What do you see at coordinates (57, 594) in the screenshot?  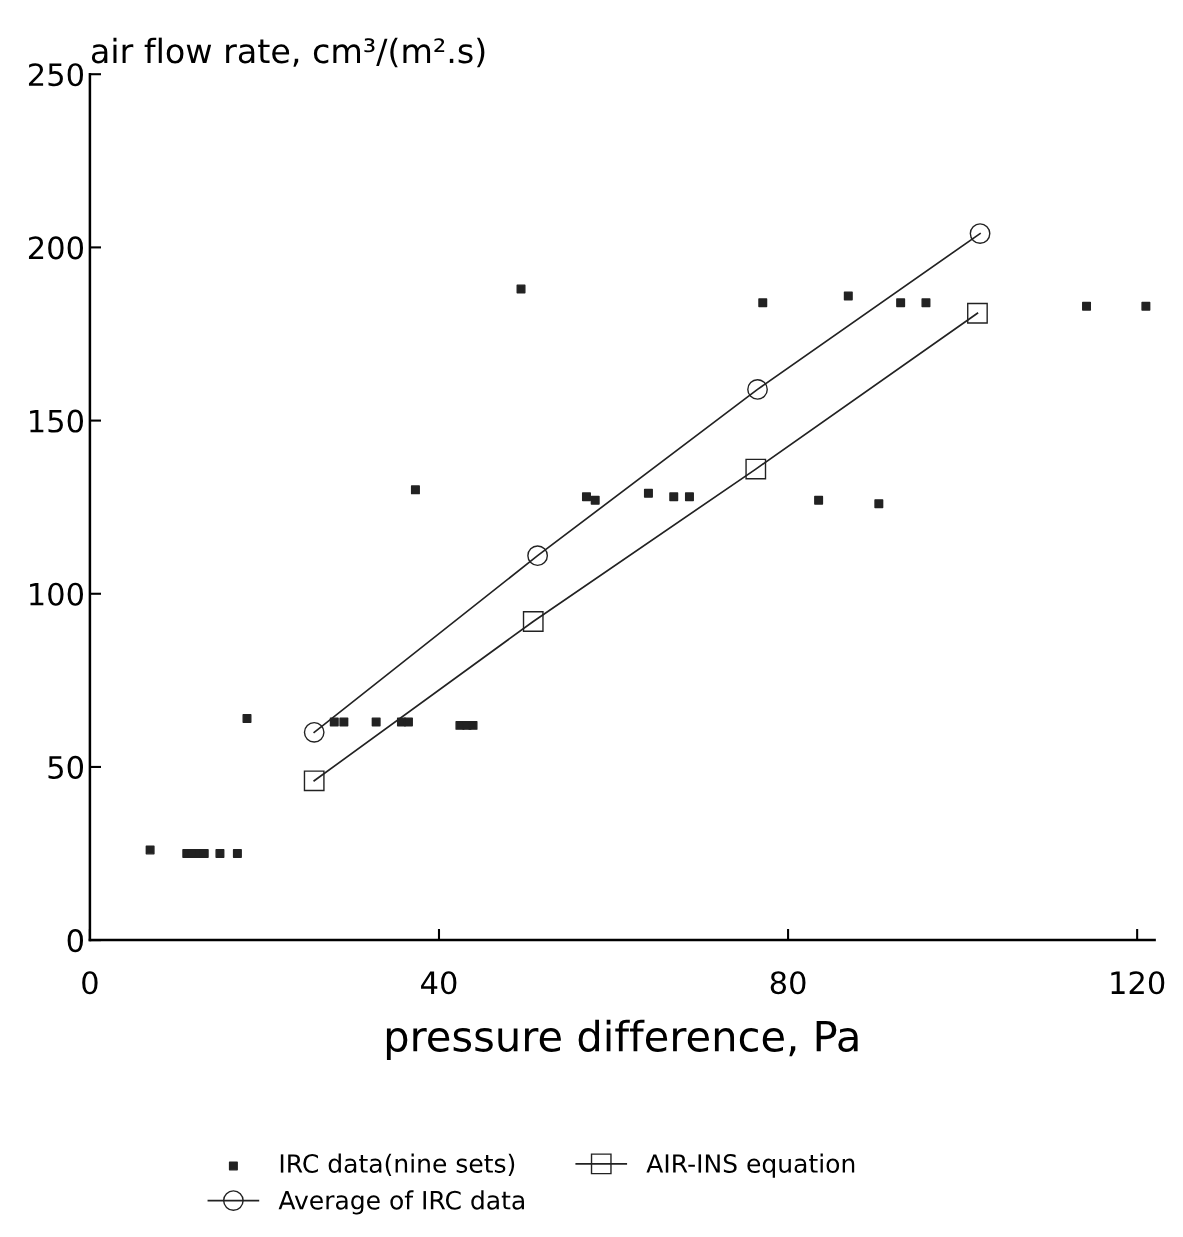 I see `y-tick-label: 100` at bounding box center [57, 594].